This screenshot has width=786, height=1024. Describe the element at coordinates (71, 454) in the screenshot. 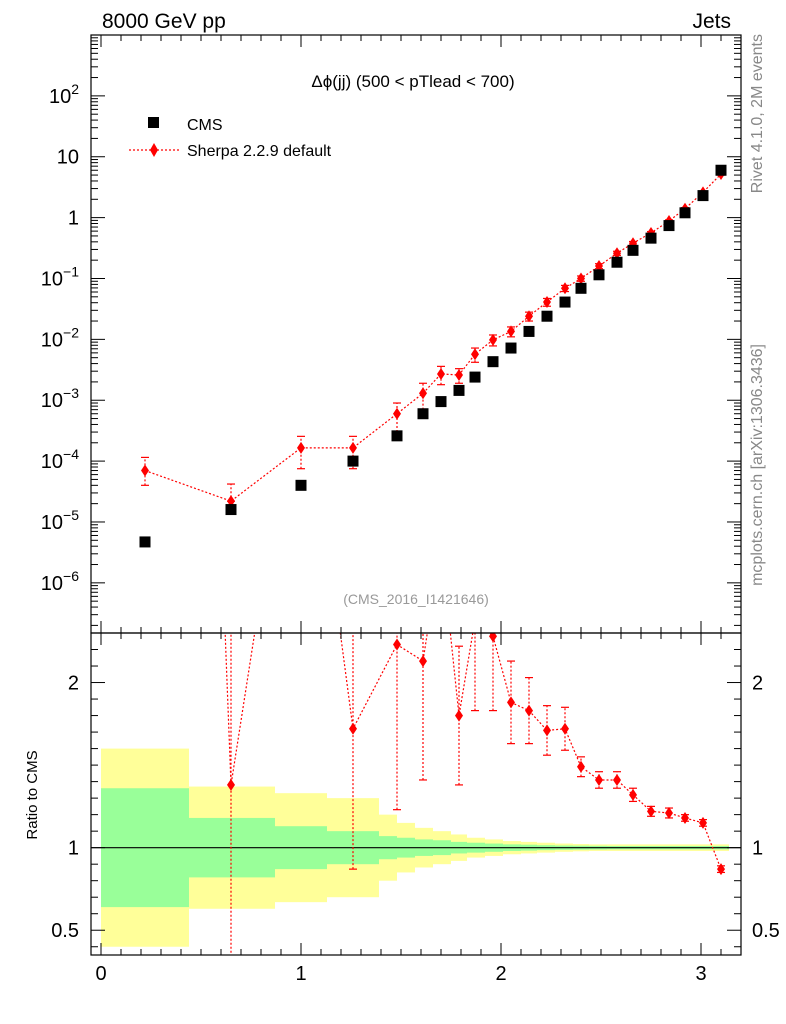

I see `tick-exponent: −4` at that location.